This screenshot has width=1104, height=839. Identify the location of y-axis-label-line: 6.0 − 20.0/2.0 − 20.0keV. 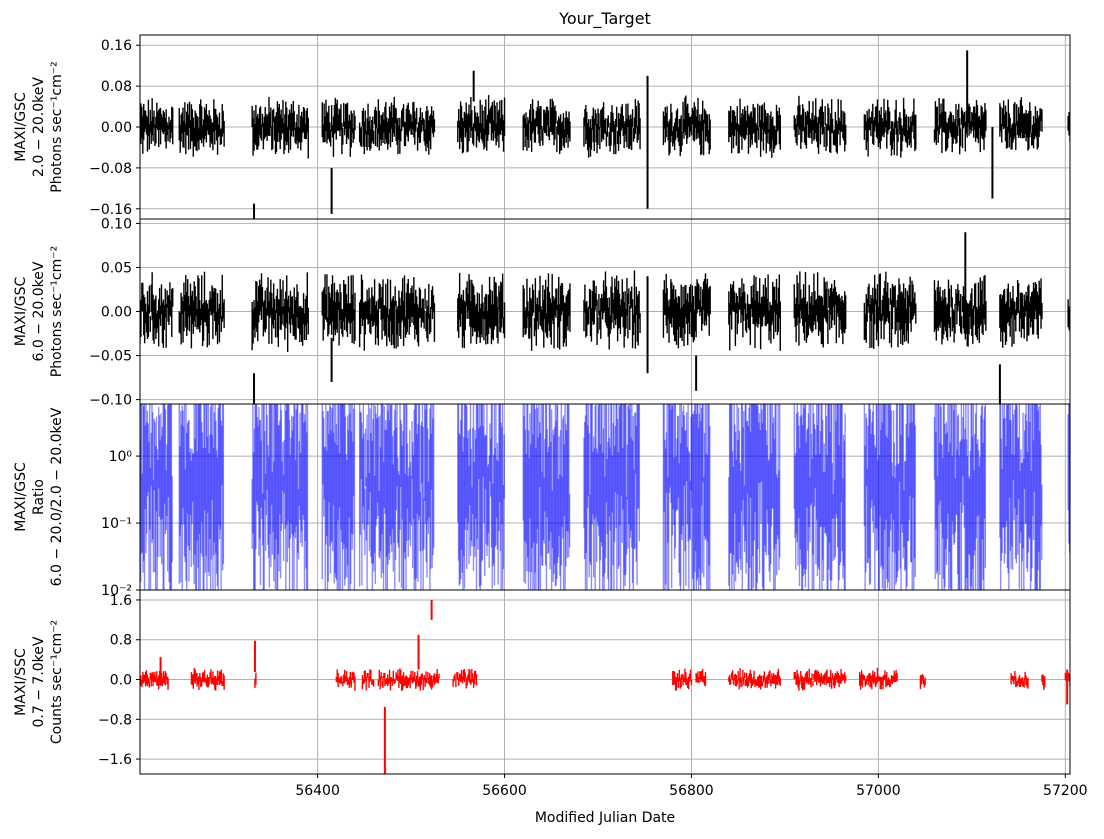
(57, 496).